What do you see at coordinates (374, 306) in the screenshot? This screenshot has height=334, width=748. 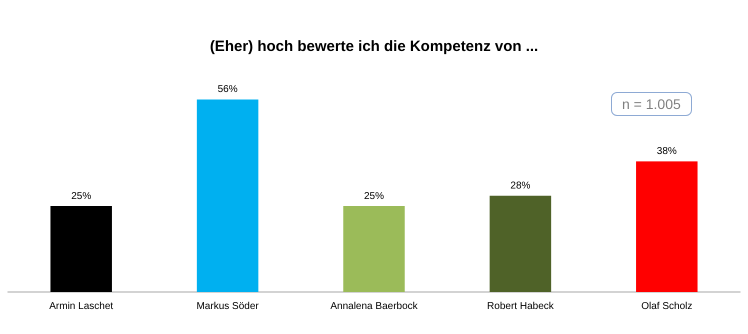 I see `x-tick-label: Annalena Baerbock` at bounding box center [374, 306].